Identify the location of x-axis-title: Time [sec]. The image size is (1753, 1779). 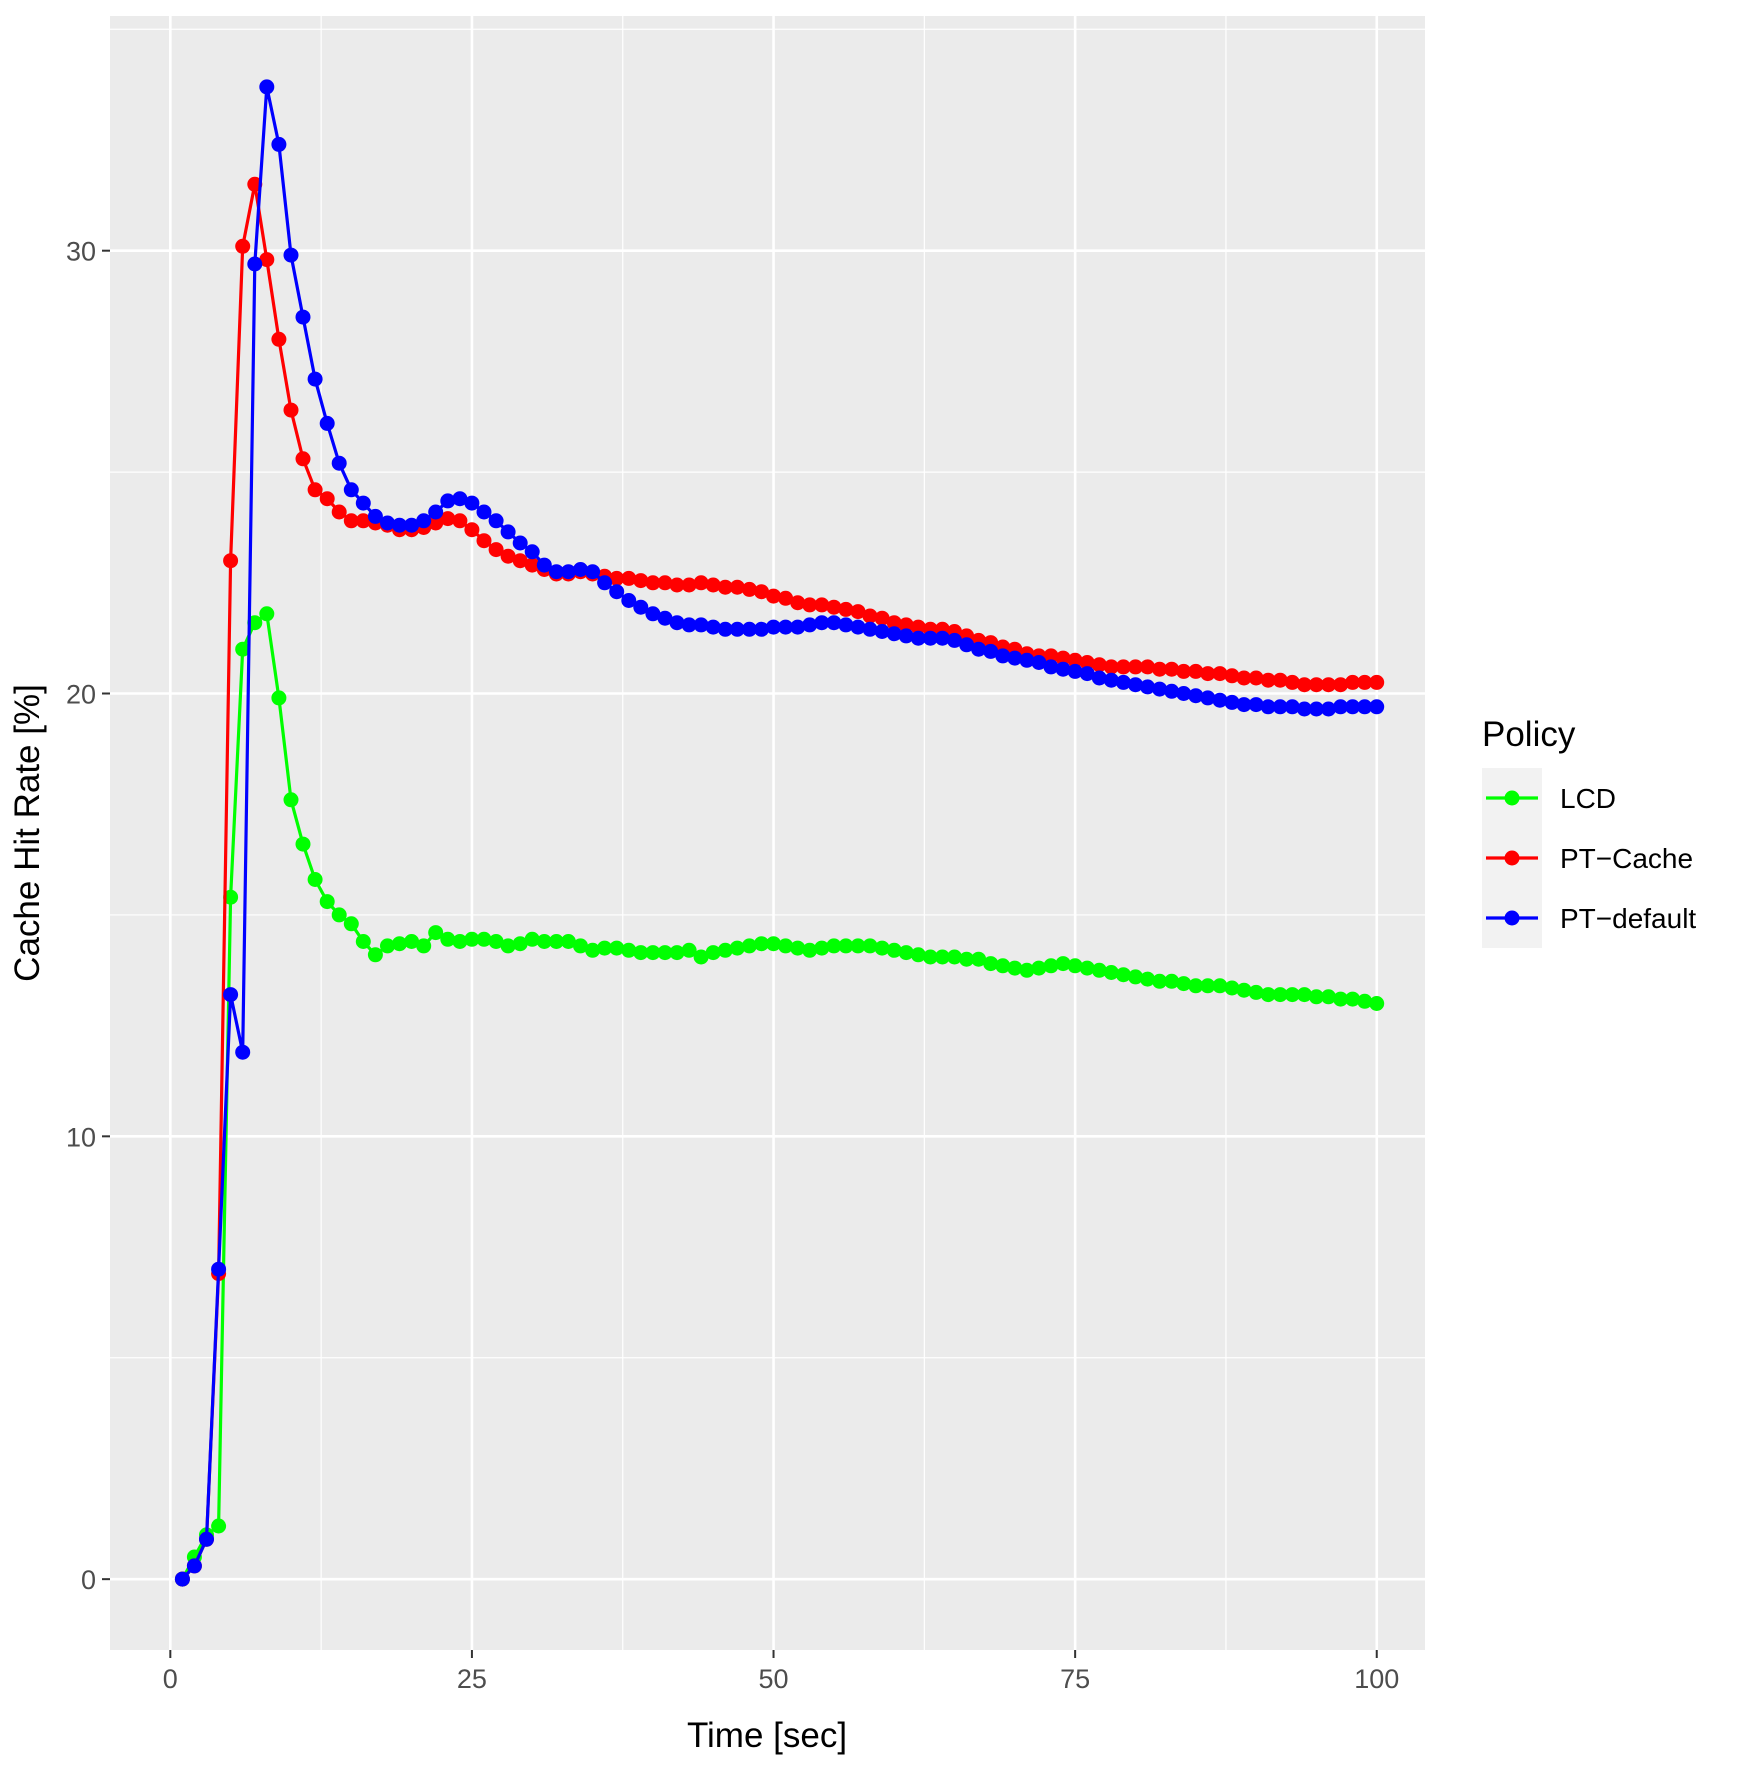
(767, 1735).